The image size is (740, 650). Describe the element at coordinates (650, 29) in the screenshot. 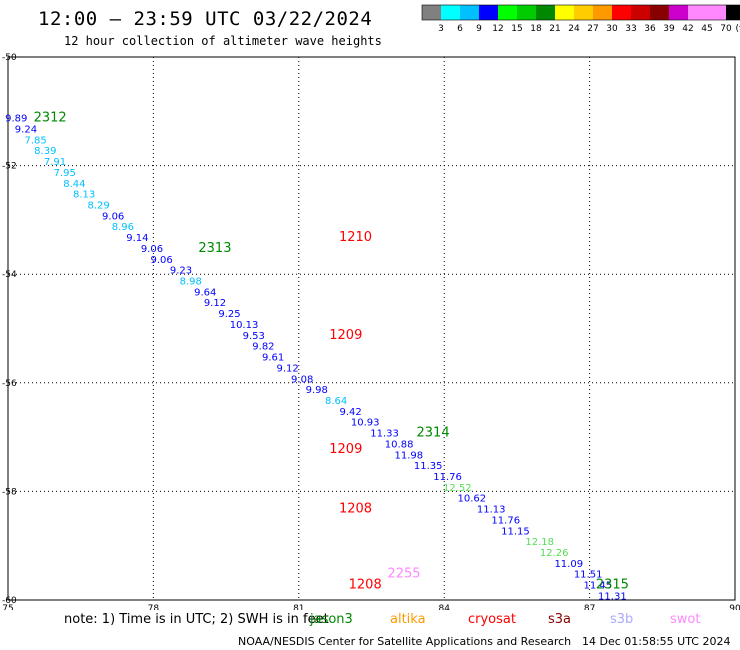

I see `colorbar-label: 36` at that location.